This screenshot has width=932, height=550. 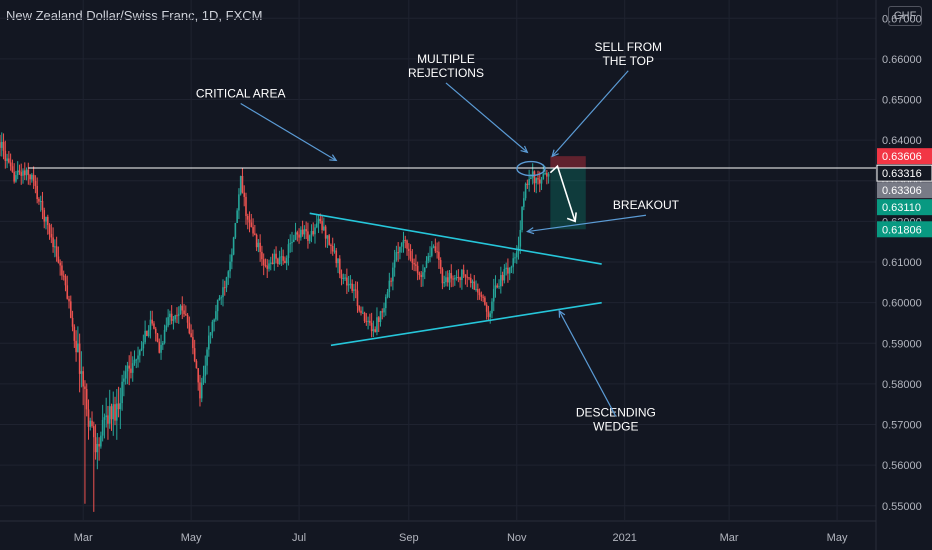 What do you see at coordinates (904, 173) in the screenshot?
I see `price-tag: 0.63316` at bounding box center [904, 173].